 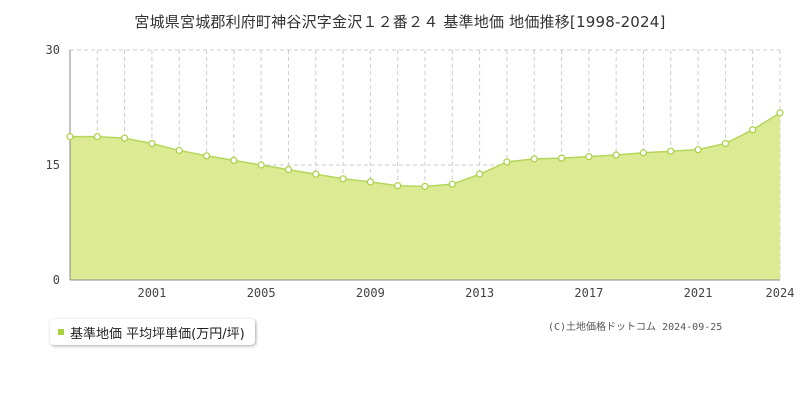 What do you see at coordinates (61, 332) in the screenshot?
I see `legend-marker` at bounding box center [61, 332].